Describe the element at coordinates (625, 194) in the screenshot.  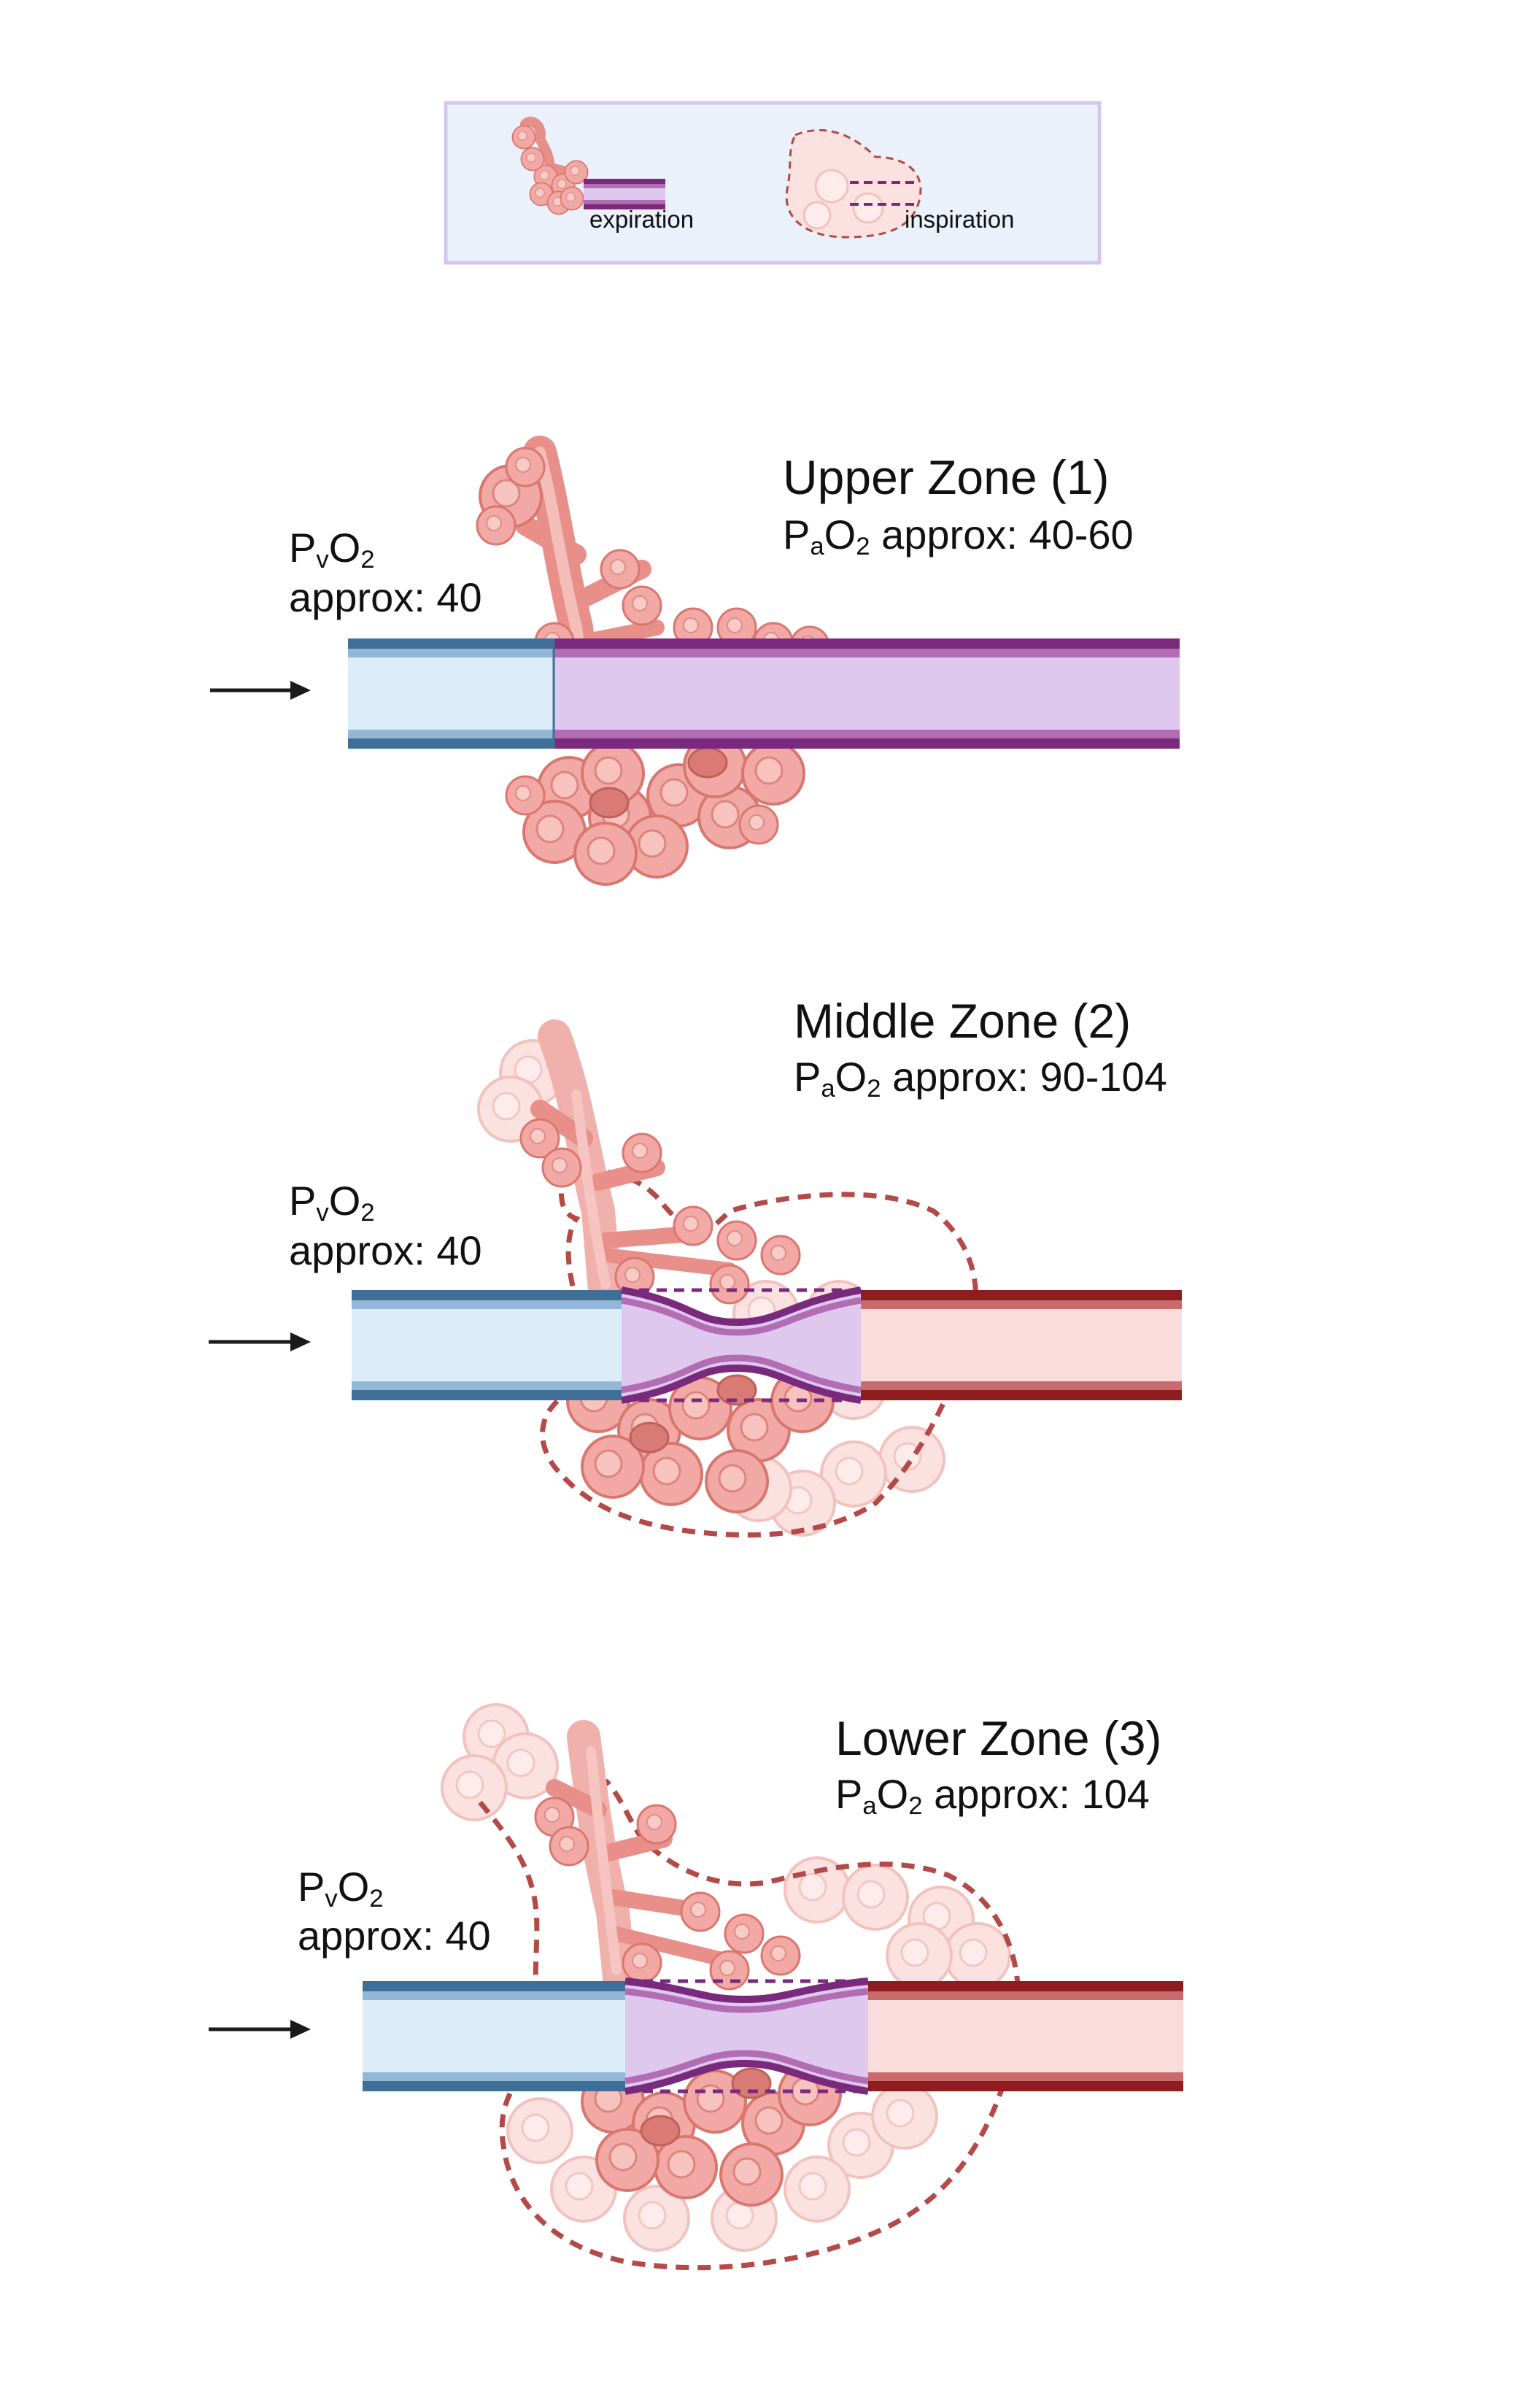
I see `expiration-vessel-swatch` at that location.